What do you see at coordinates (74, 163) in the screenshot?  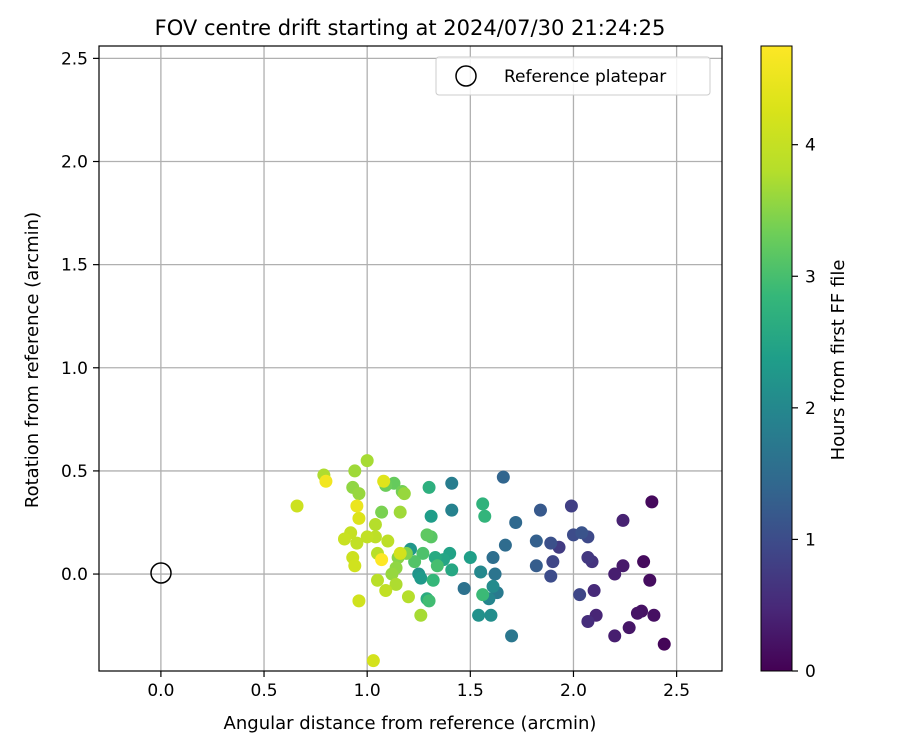 I see `y-tick-label: 2.0` at bounding box center [74, 163].